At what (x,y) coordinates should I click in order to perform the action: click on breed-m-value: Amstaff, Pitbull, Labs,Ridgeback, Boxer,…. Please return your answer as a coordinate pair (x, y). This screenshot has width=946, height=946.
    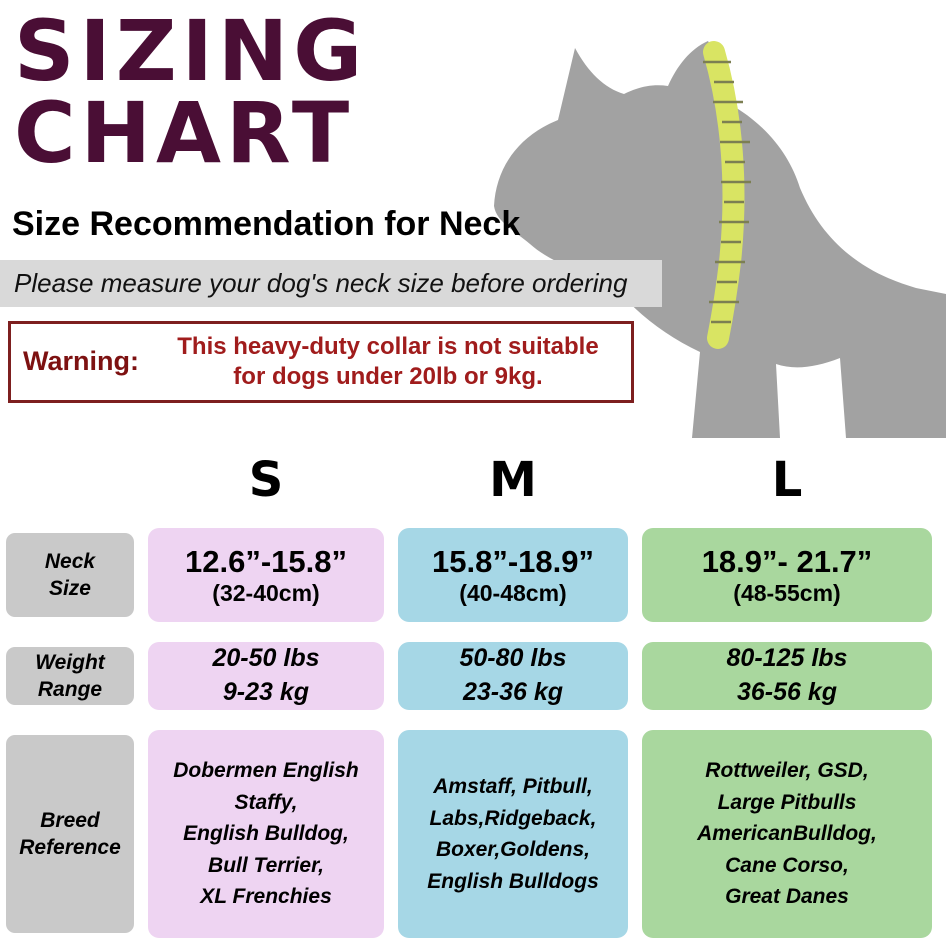
    Looking at the image, I should click on (513, 834).